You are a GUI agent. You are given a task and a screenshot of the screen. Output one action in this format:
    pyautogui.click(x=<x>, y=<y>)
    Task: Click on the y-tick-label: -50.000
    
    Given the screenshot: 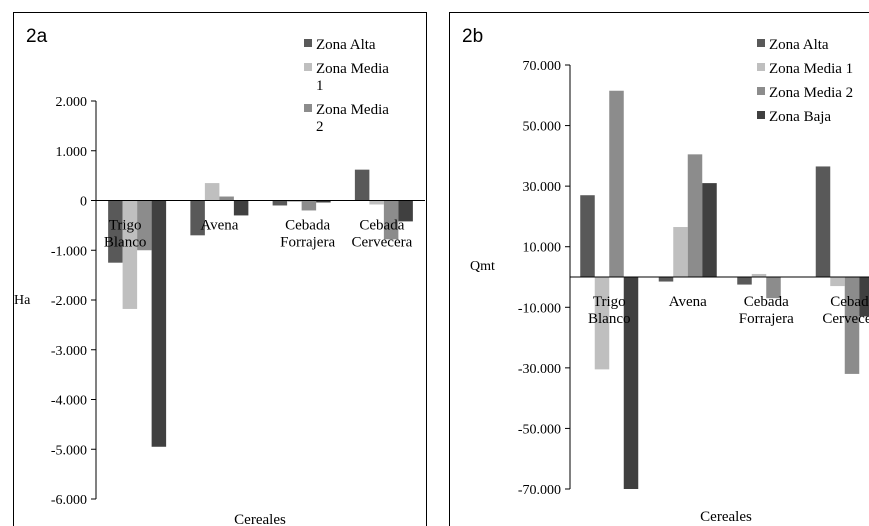 What is the action you would take?
    pyautogui.click(x=539, y=429)
    